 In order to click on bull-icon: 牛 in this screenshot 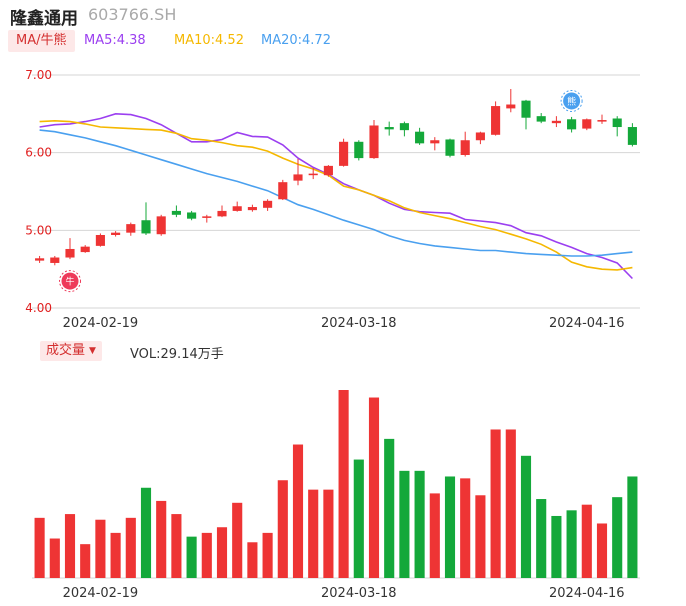, I will do `click(70, 281)`.